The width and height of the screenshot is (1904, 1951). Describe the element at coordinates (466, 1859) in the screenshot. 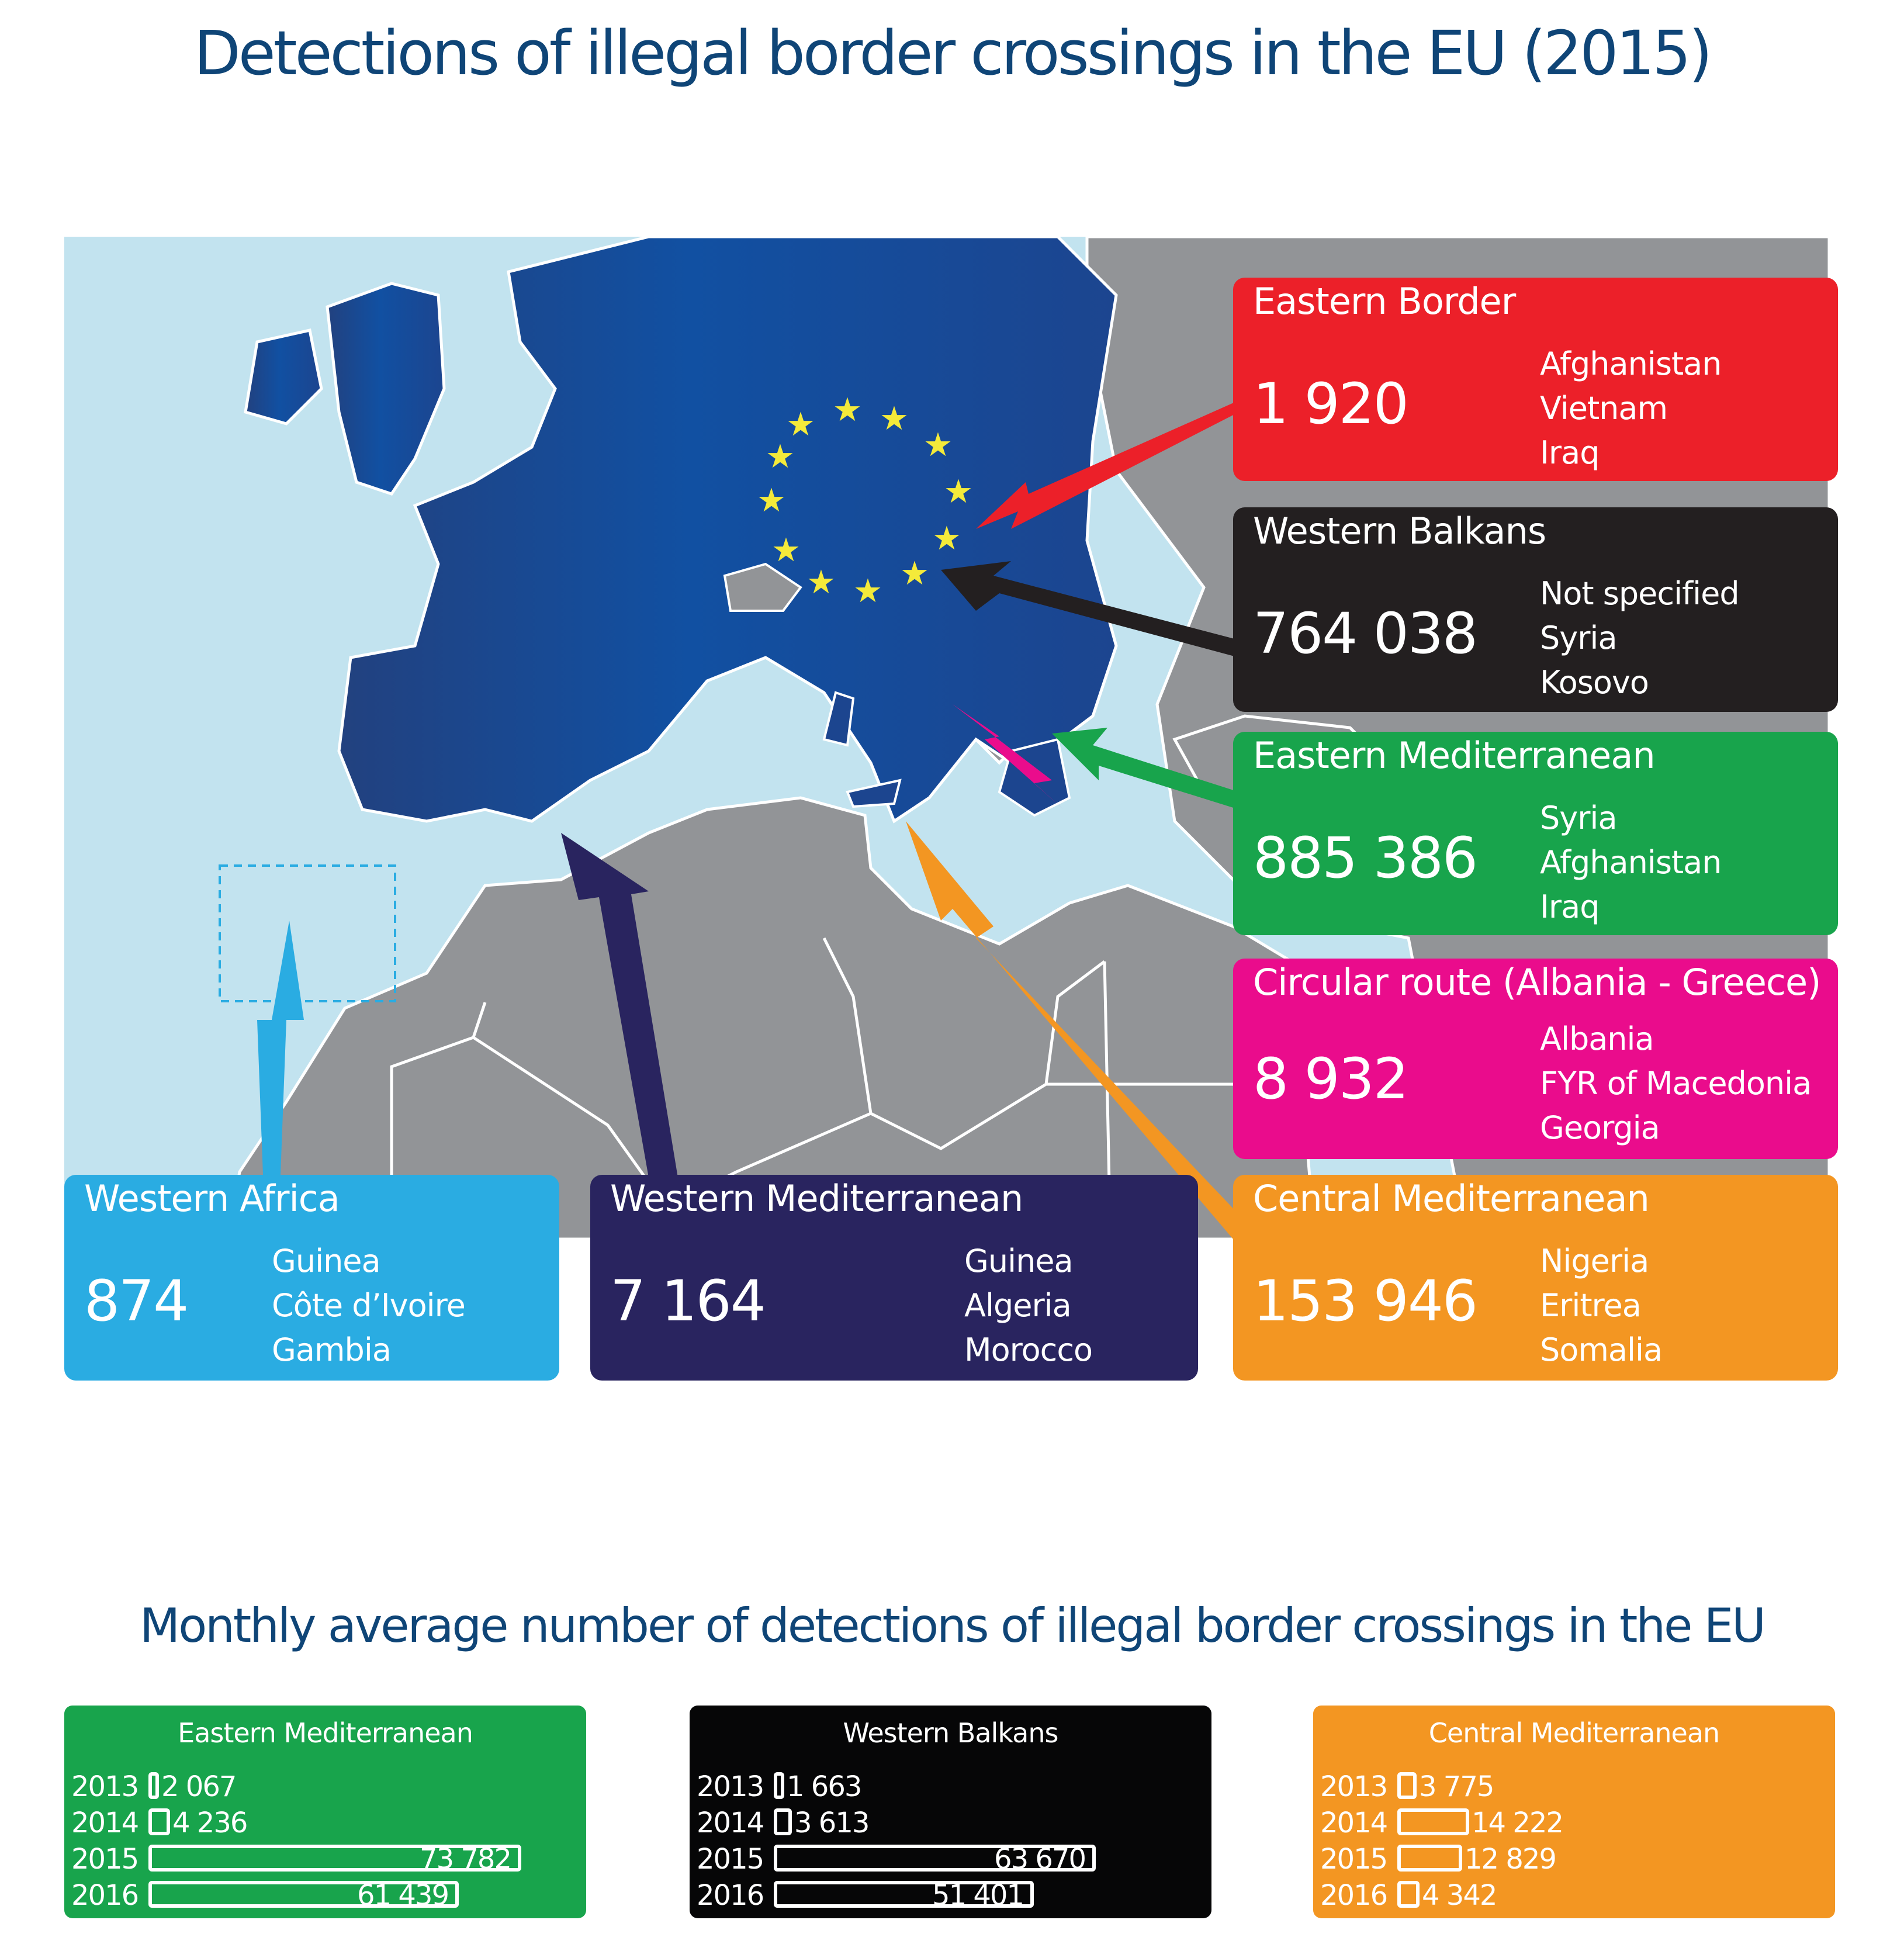

I see `value-label: 73 782` at that location.